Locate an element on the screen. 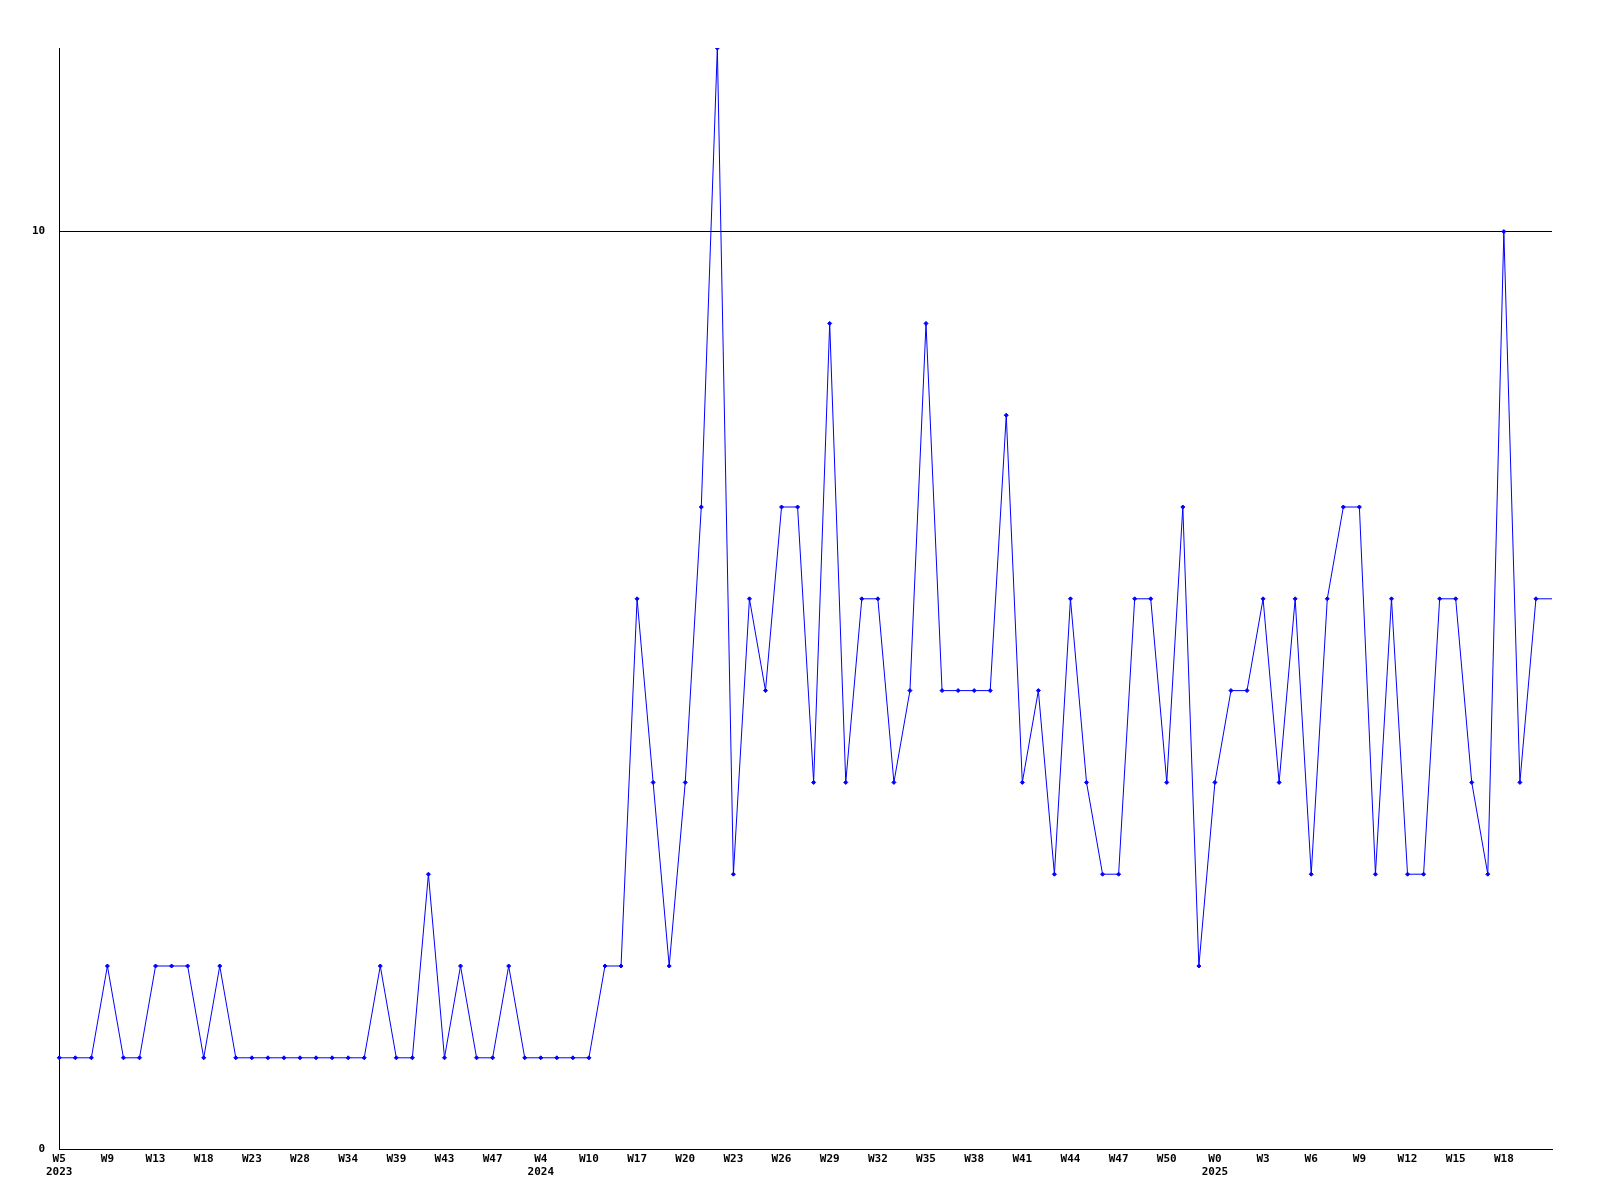  x-tick-label: W34 is located at coordinates (348, 1159).